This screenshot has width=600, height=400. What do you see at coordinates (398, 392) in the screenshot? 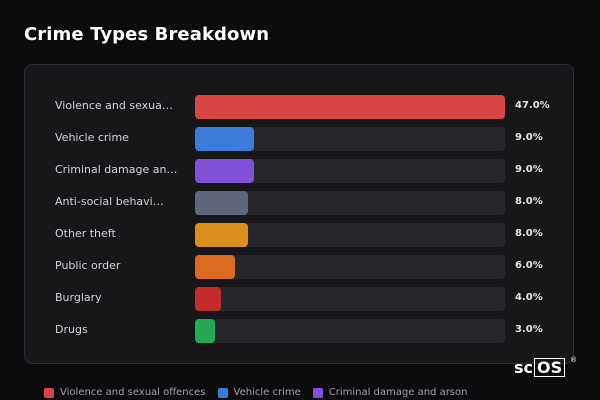
I see `legend-label: Criminal damage and arson` at bounding box center [398, 392].